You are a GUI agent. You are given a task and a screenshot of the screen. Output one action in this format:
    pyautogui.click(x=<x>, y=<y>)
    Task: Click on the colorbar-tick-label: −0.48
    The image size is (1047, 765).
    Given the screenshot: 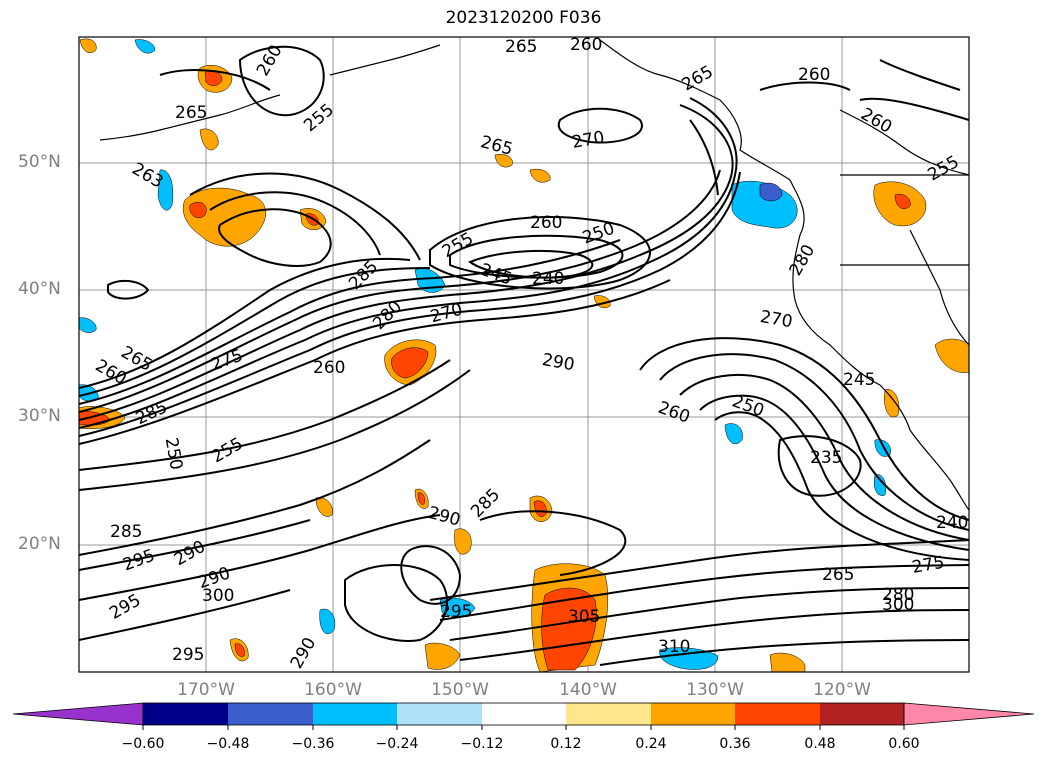 What is the action you would take?
    pyautogui.click(x=228, y=744)
    